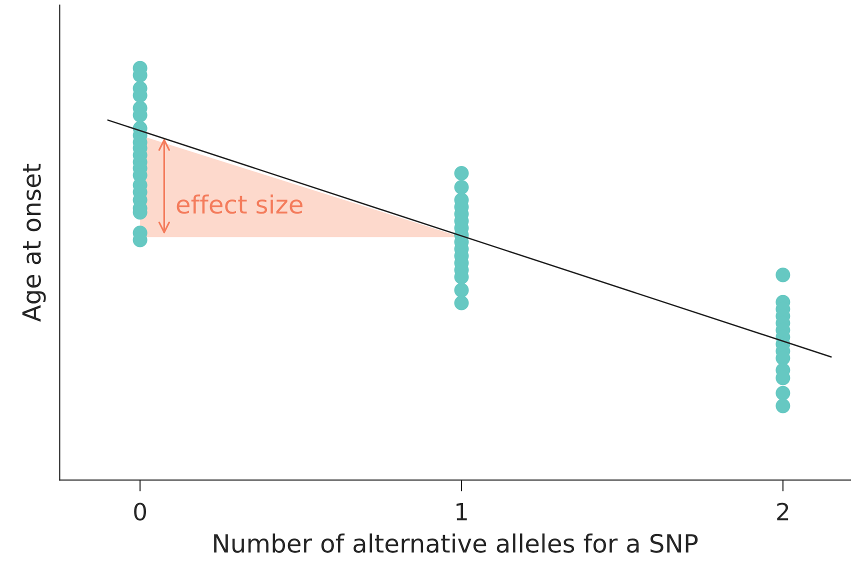  I want to click on x-tick-label: 0, so click(140, 511).